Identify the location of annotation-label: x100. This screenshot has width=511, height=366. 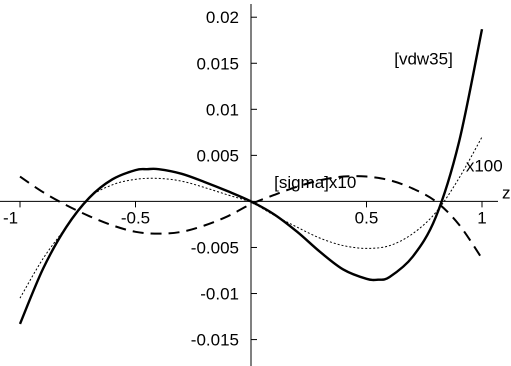
(484, 166).